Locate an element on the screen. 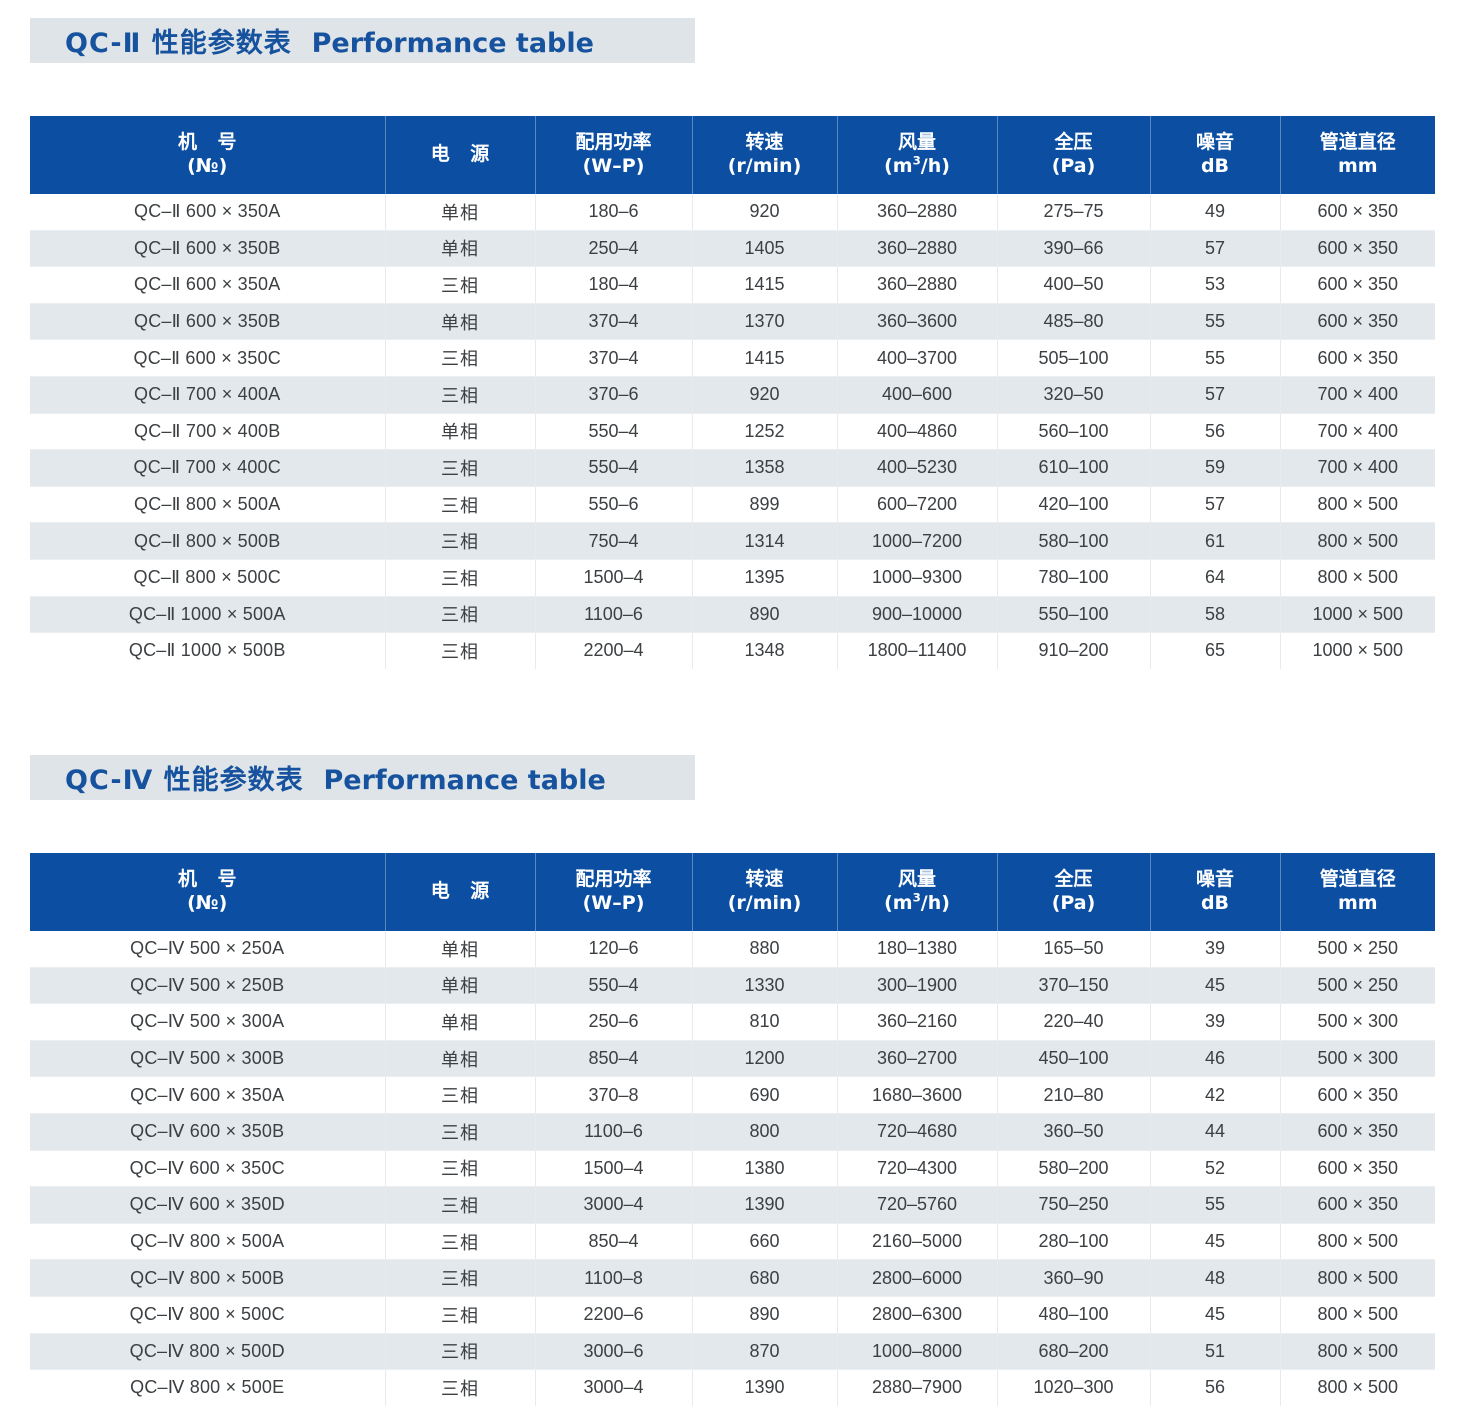 The image size is (1468, 1415). cell-model: QC–Ⅳ 500 × 300B is located at coordinates (208, 1059).